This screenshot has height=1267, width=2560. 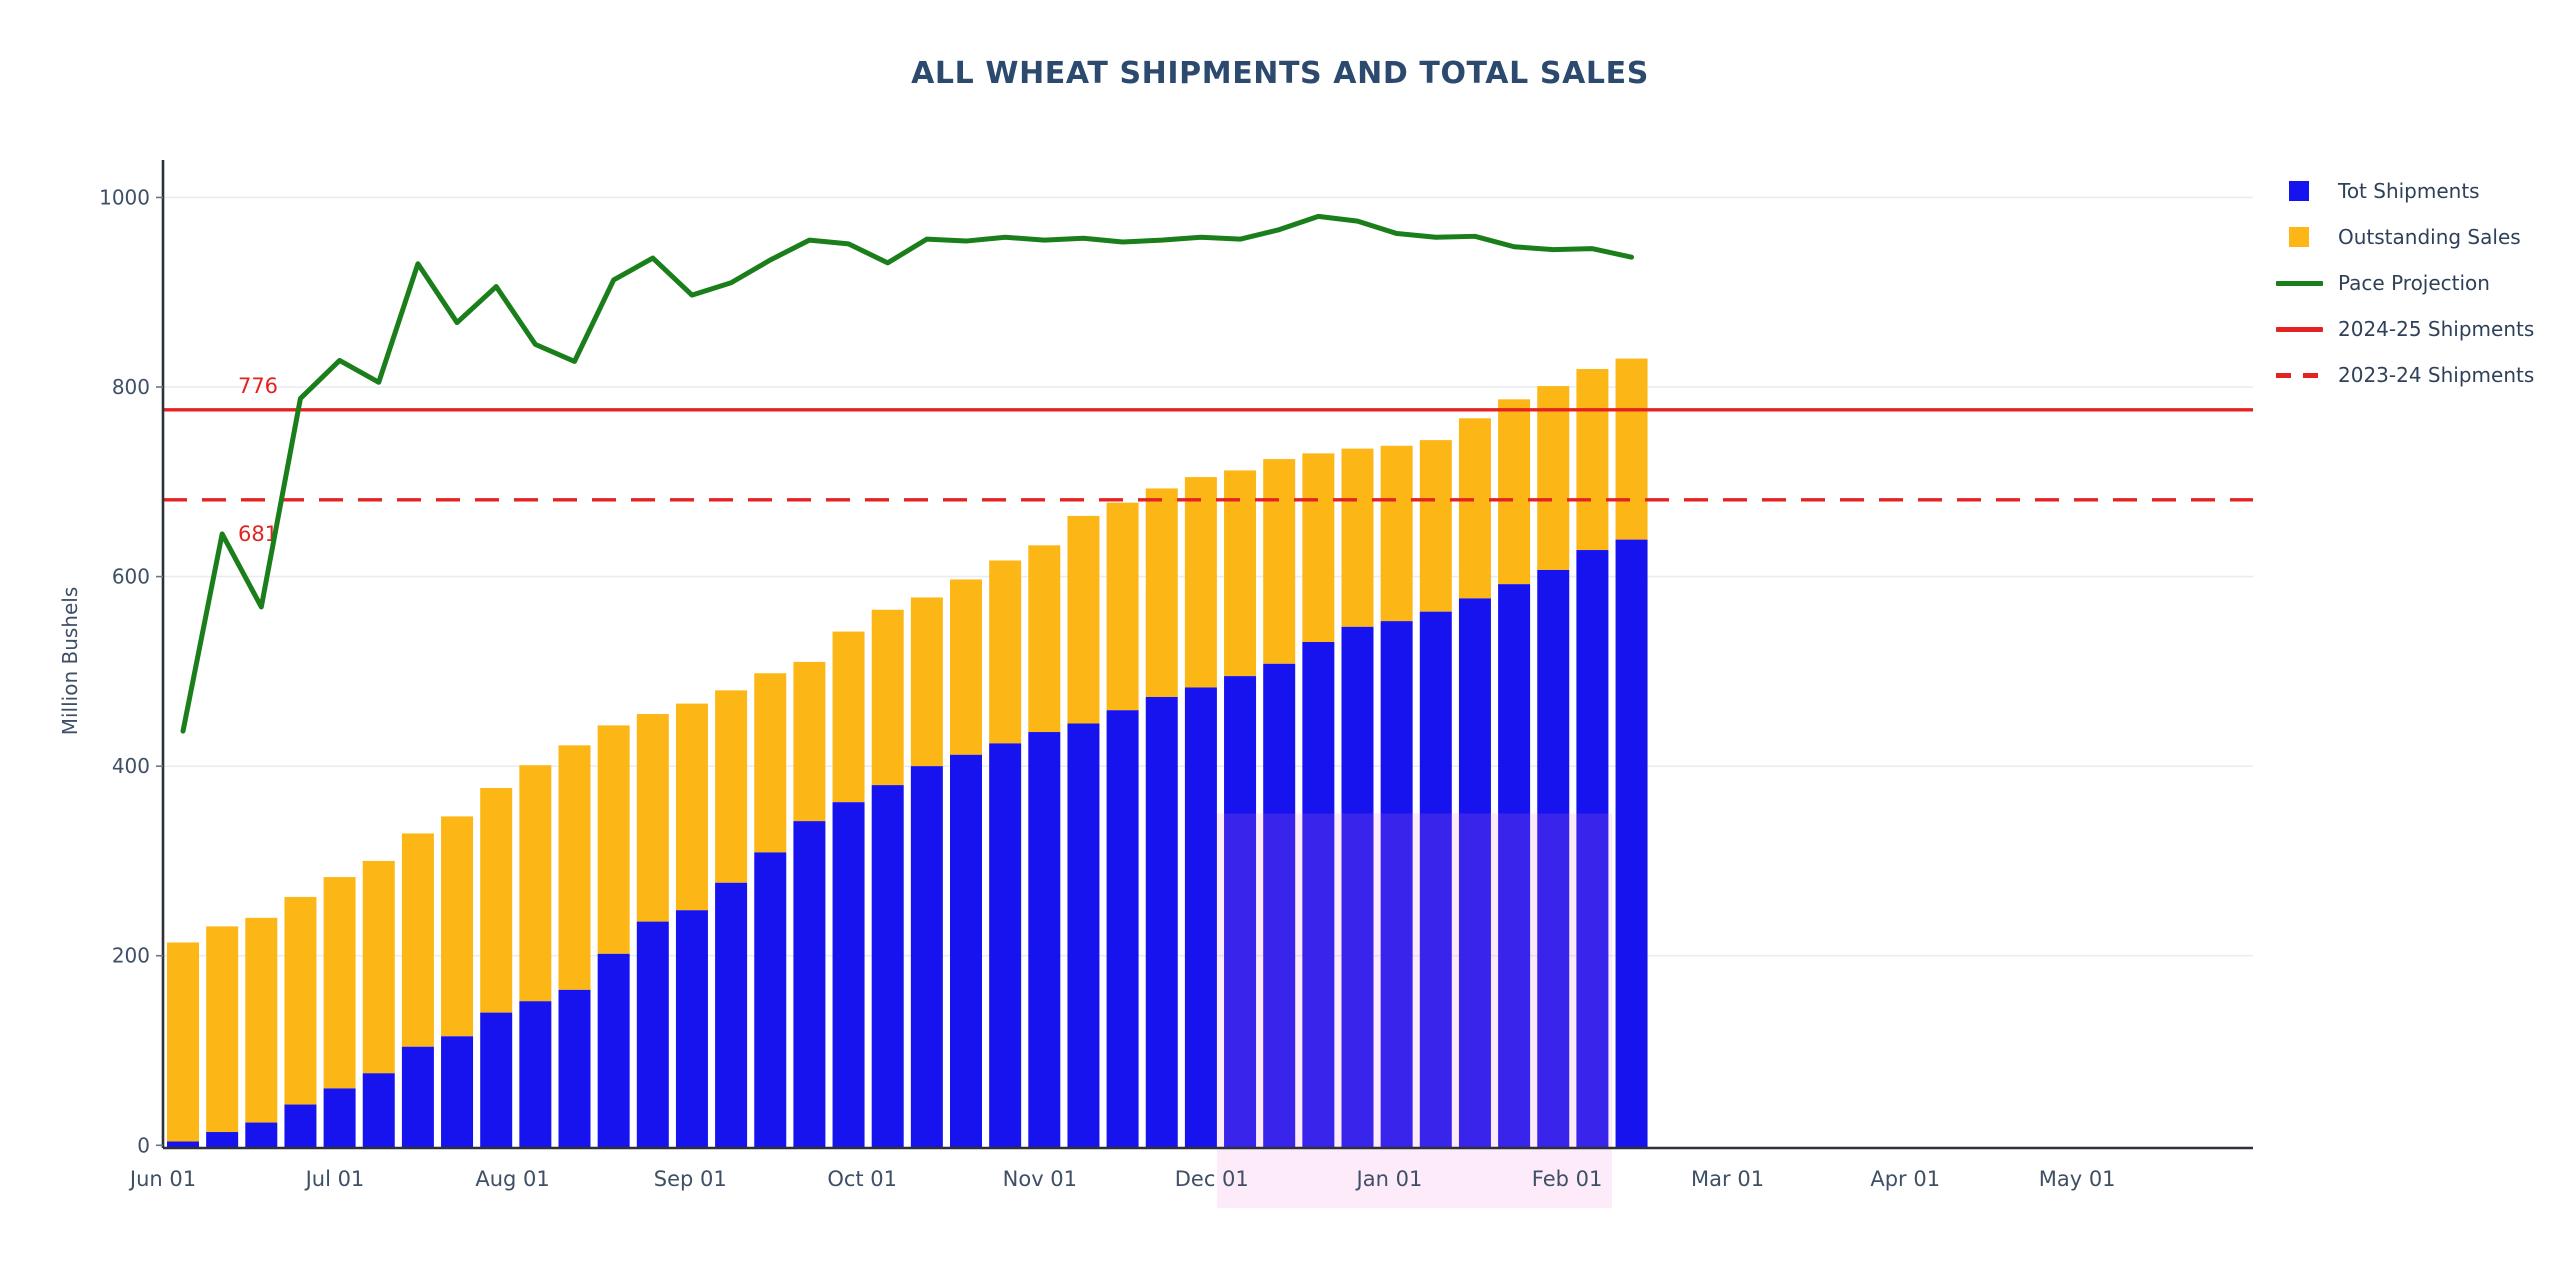 I want to click on legend-item-outstanding-sales: Outstanding Sales, so click(x=2417, y=237).